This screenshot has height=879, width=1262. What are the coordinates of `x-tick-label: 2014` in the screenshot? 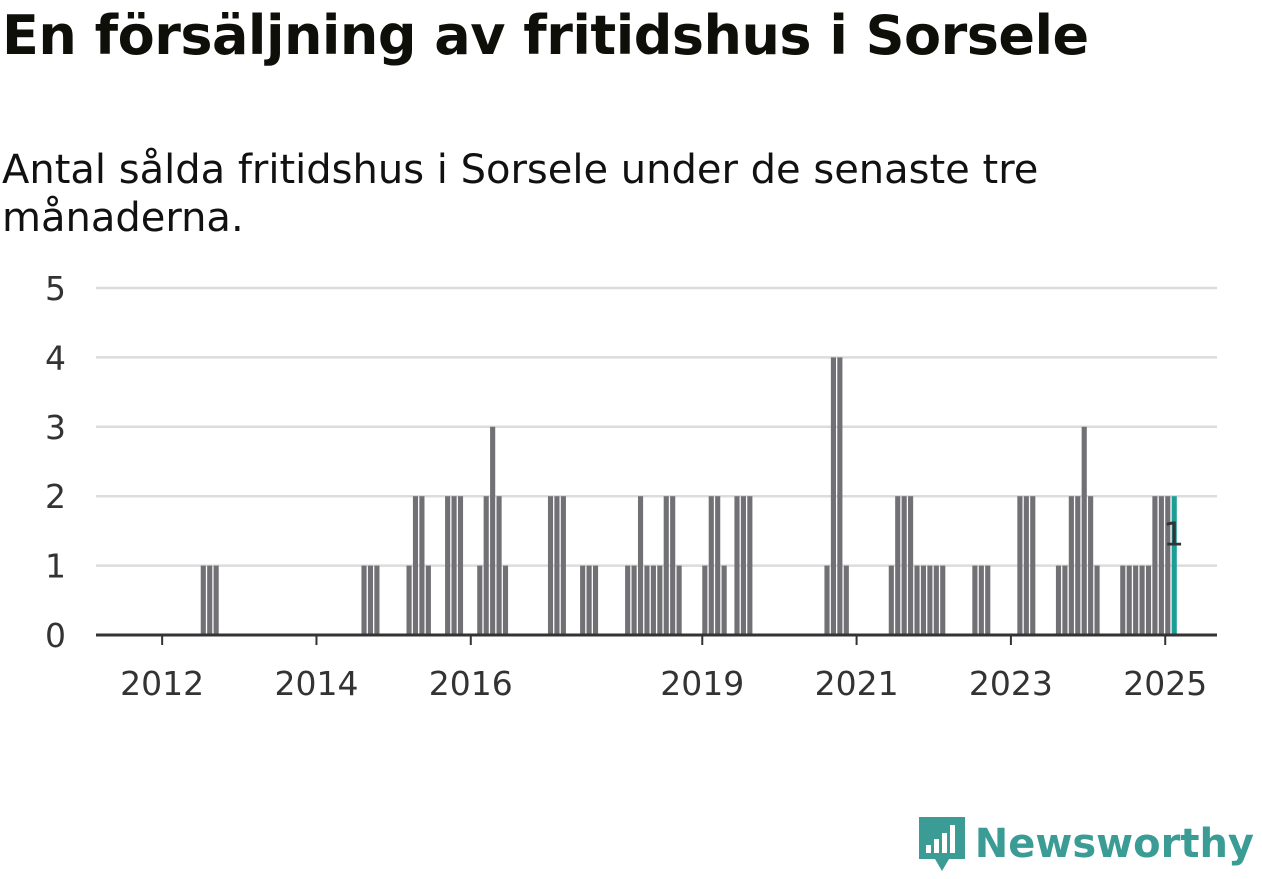 It's located at (316, 683).